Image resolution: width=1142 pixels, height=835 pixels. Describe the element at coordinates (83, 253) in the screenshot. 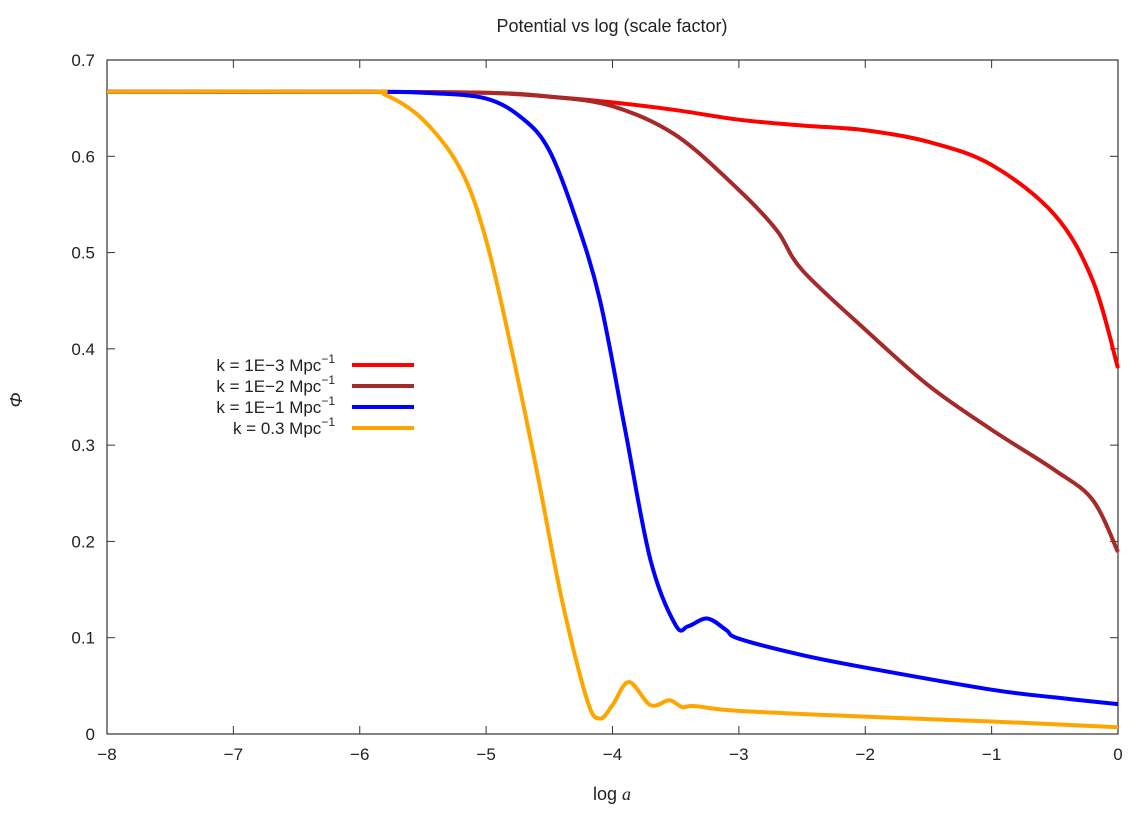

I see `y-tick-label: 0.5` at that location.